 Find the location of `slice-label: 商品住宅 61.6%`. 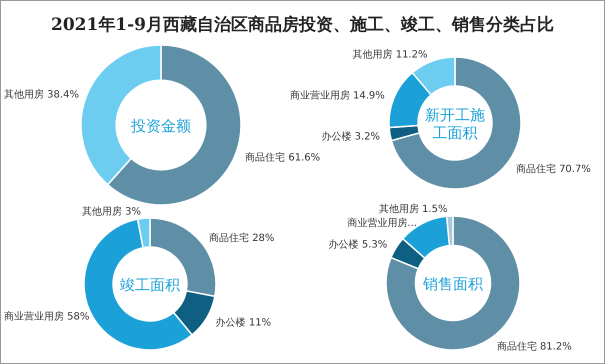

slice-label: 商品住宅 61.6% is located at coordinates (282, 157).